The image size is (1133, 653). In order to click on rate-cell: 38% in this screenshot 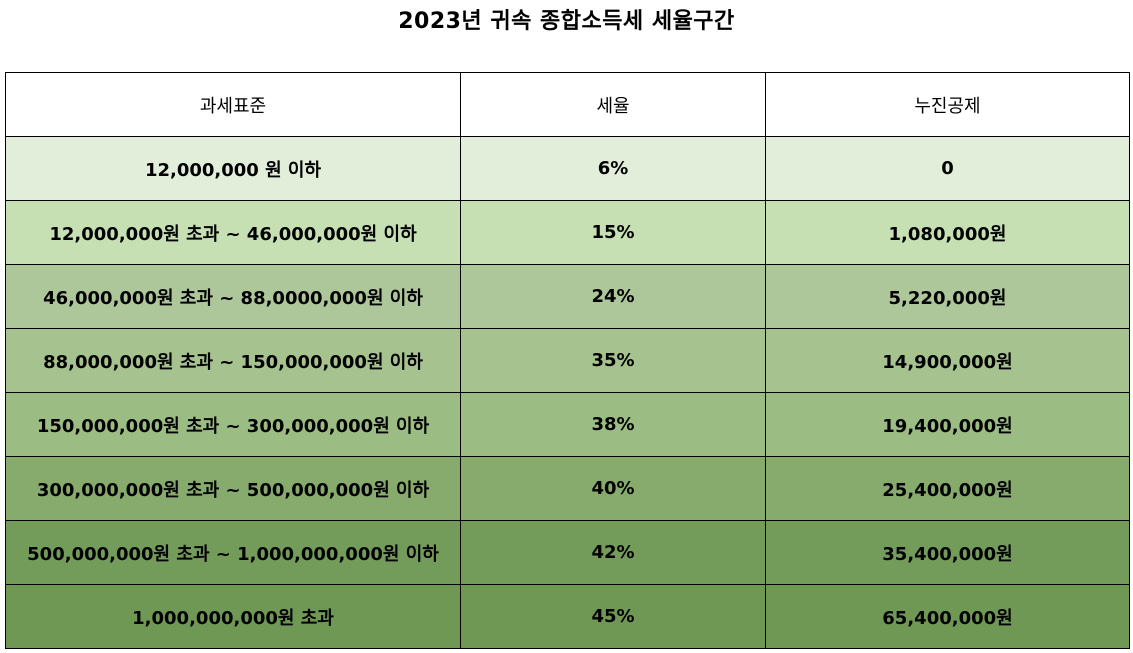, I will do `click(613, 424)`.